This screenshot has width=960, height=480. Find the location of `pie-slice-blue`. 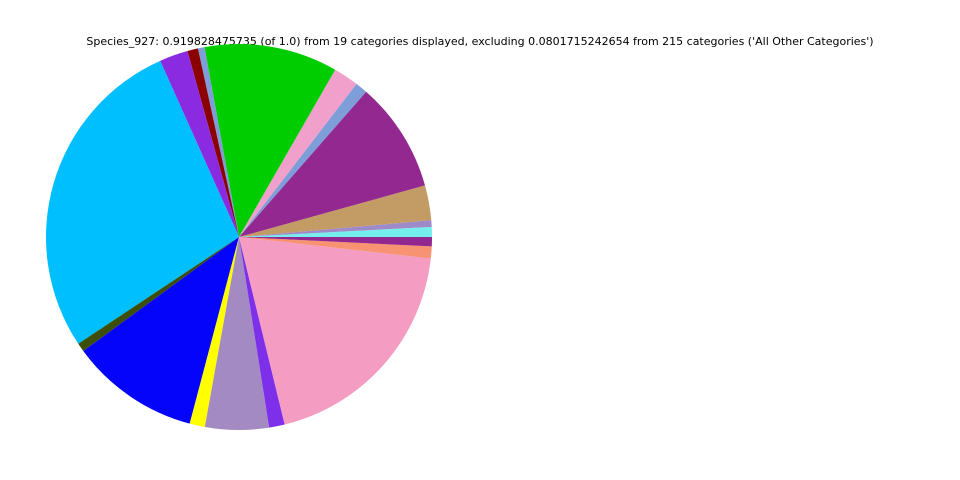

pie-slice-blue is located at coordinates (161, 330).